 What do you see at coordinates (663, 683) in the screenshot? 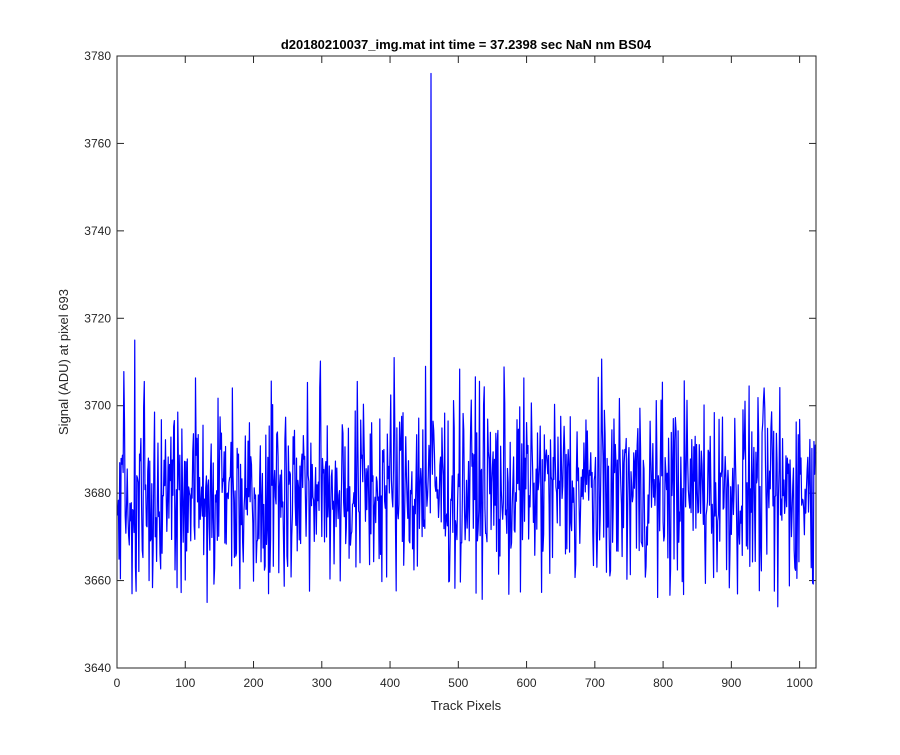
I see `x-tick-label: 800` at bounding box center [663, 683].